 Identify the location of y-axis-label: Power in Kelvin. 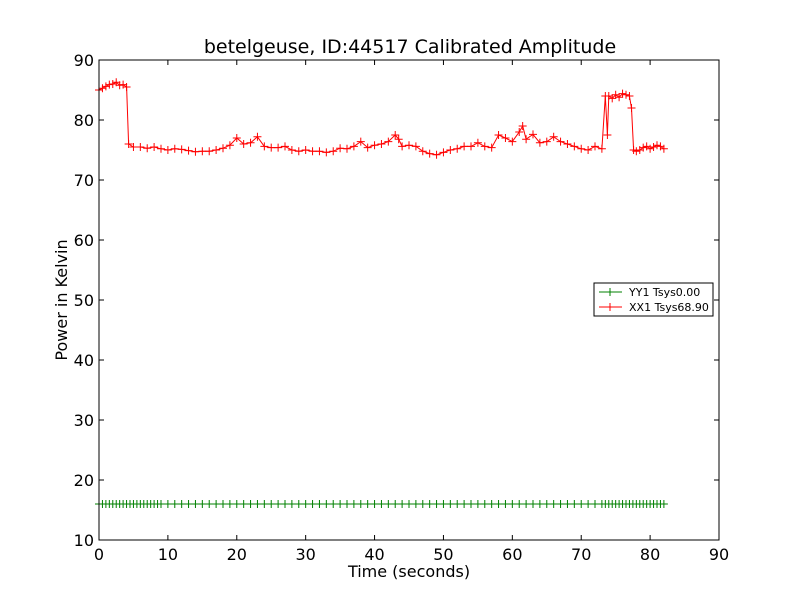
(61, 299).